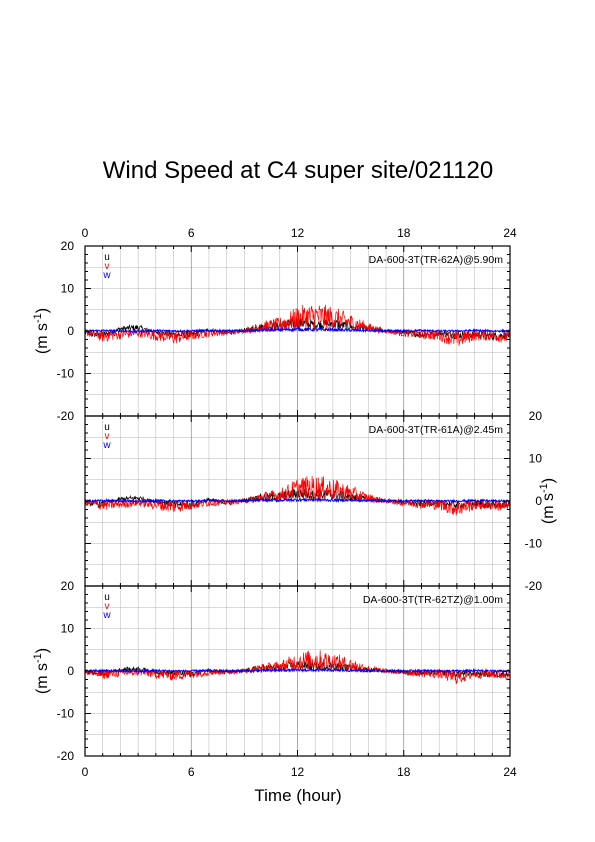 The image size is (595, 842). Describe the element at coordinates (510, 233) in the screenshot. I see `x-tick-label-top: 24` at that location.